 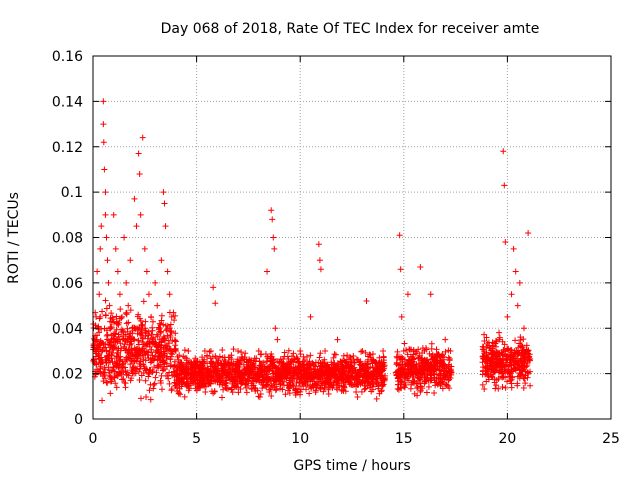 What do you see at coordinates (67, 329) in the screenshot?
I see `y-tick-label: 0.04` at bounding box center [67, 329].